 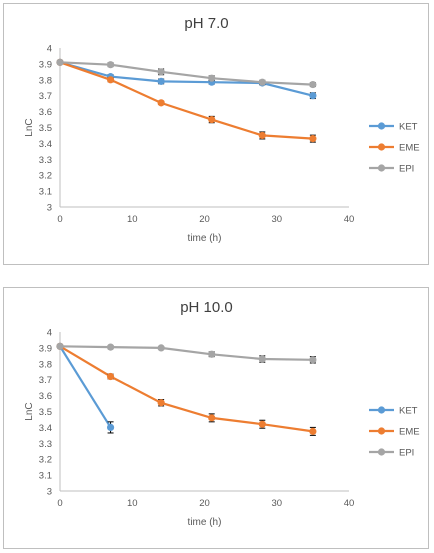 What do you see at coordinates (206, 23) in the screenshot?
I see `chart-title: pH 7.0` at bounding box center [206, 23].